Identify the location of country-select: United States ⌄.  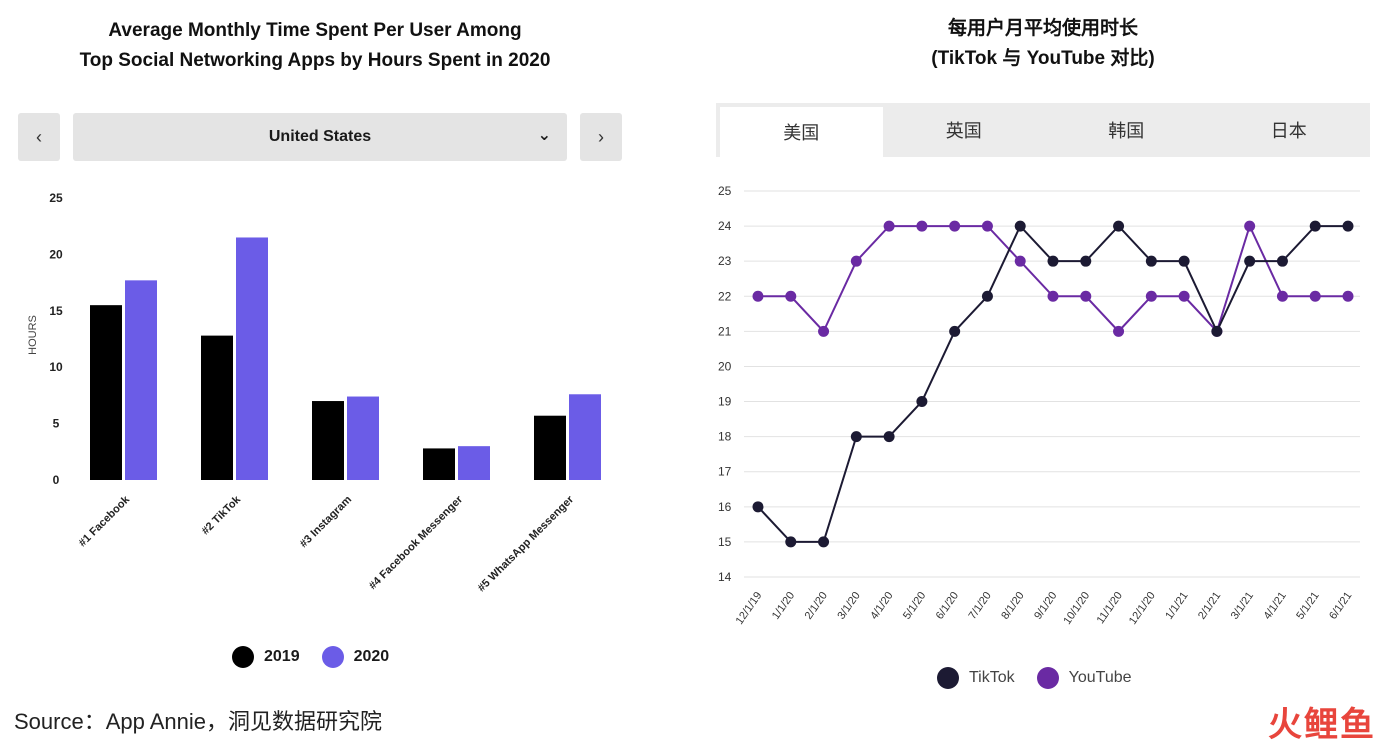
(320, 137).